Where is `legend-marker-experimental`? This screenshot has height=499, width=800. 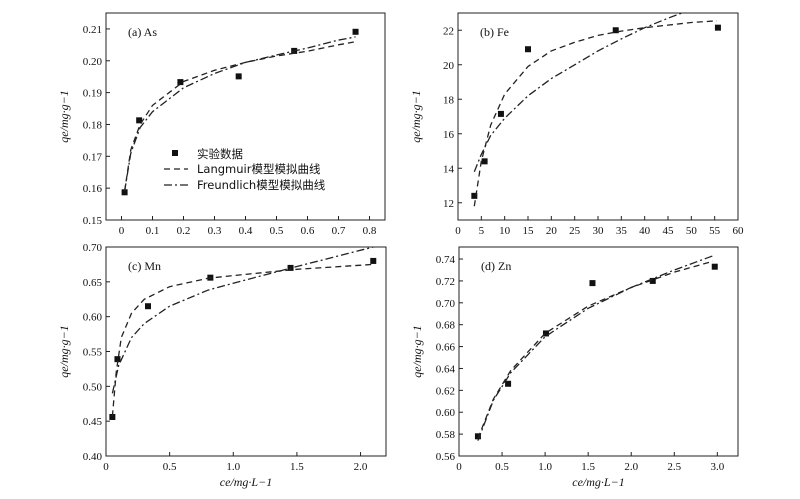 legend-marker-experimental is located at coordinates (175, 153).